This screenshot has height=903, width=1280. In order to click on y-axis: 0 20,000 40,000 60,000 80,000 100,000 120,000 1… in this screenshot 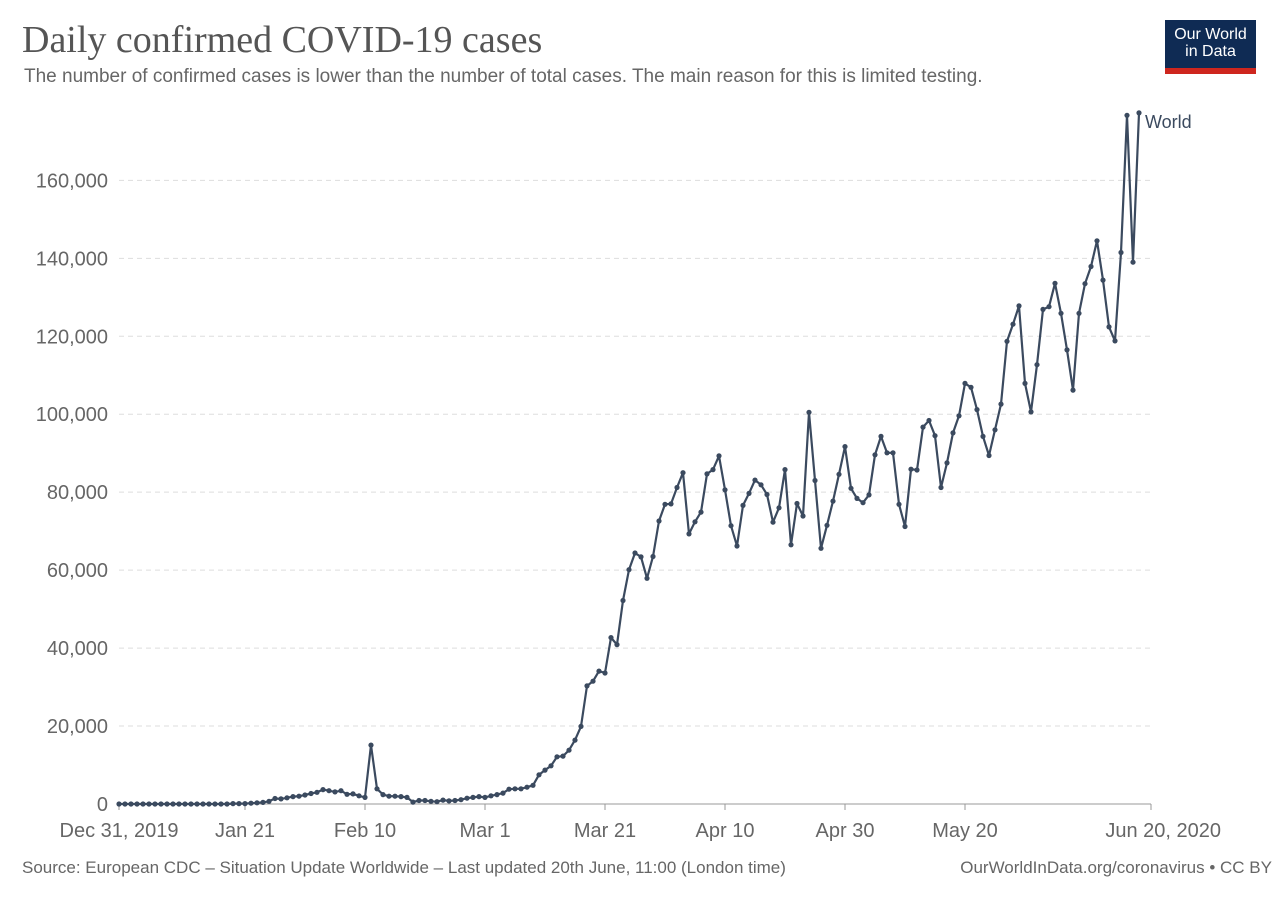, I will do `click(72, 493)`.